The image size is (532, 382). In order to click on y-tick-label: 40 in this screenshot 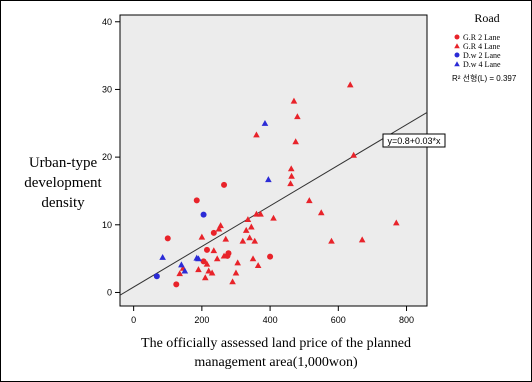, I will do `click(107, 22)`.